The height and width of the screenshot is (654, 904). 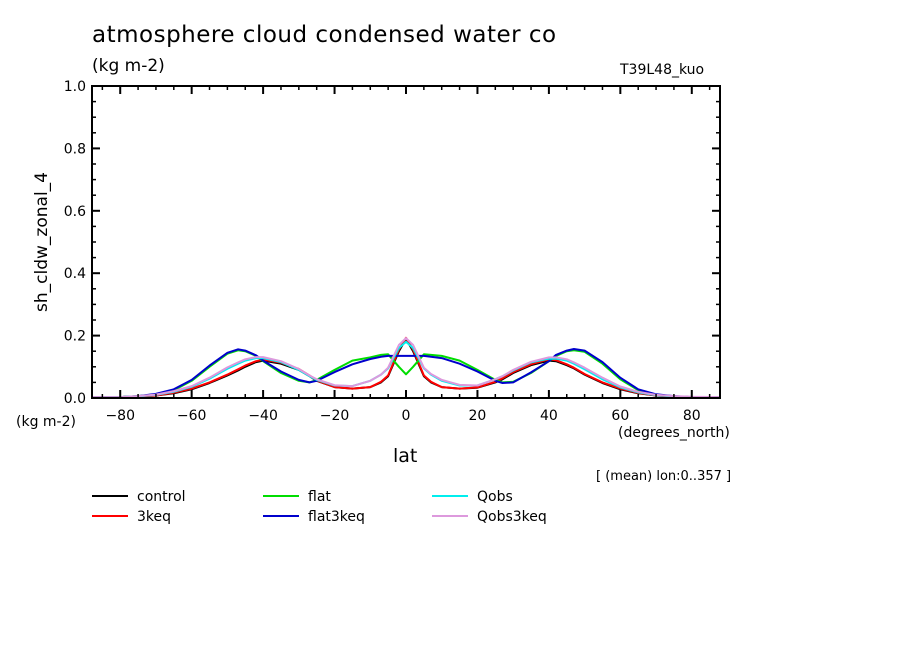 What do you see at coordinates (406, 416) in the screenshot?
I see `x-tick-label: 0` at bounding box center [406, 416].